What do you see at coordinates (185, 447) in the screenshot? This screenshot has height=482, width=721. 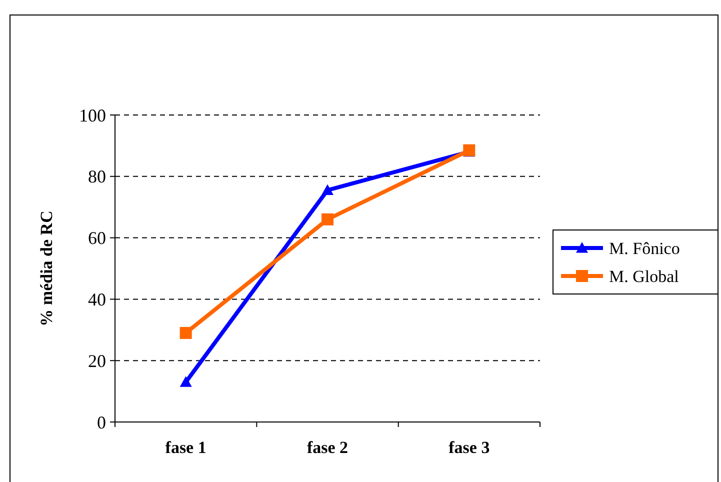 I see `x-tick-label: fase 1` at bounding box center [185, 447].